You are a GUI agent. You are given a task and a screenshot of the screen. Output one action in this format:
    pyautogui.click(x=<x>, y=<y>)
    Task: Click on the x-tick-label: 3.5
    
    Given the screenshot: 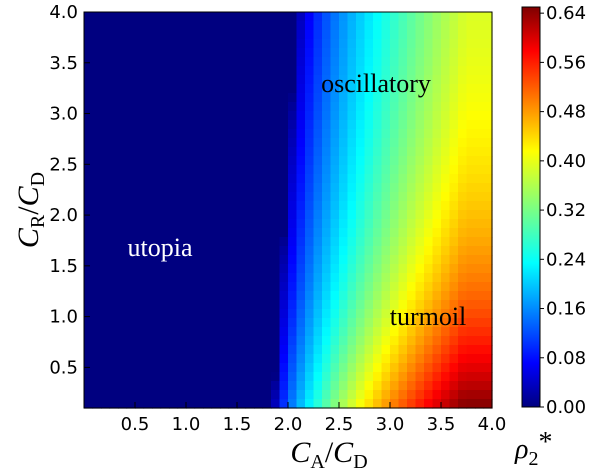 What is the action you would take?
    pyautogui.click(x=441, y=424)
    